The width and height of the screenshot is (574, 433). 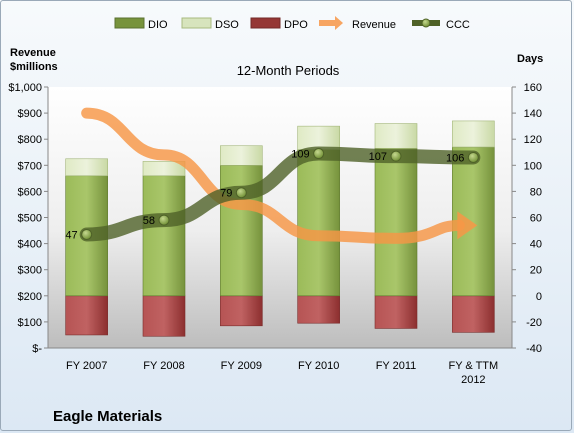 What do you see at coordinates (30, 323) in the screenshot?
I see `left-tick-label: $100` at bounding box center [30, 323].